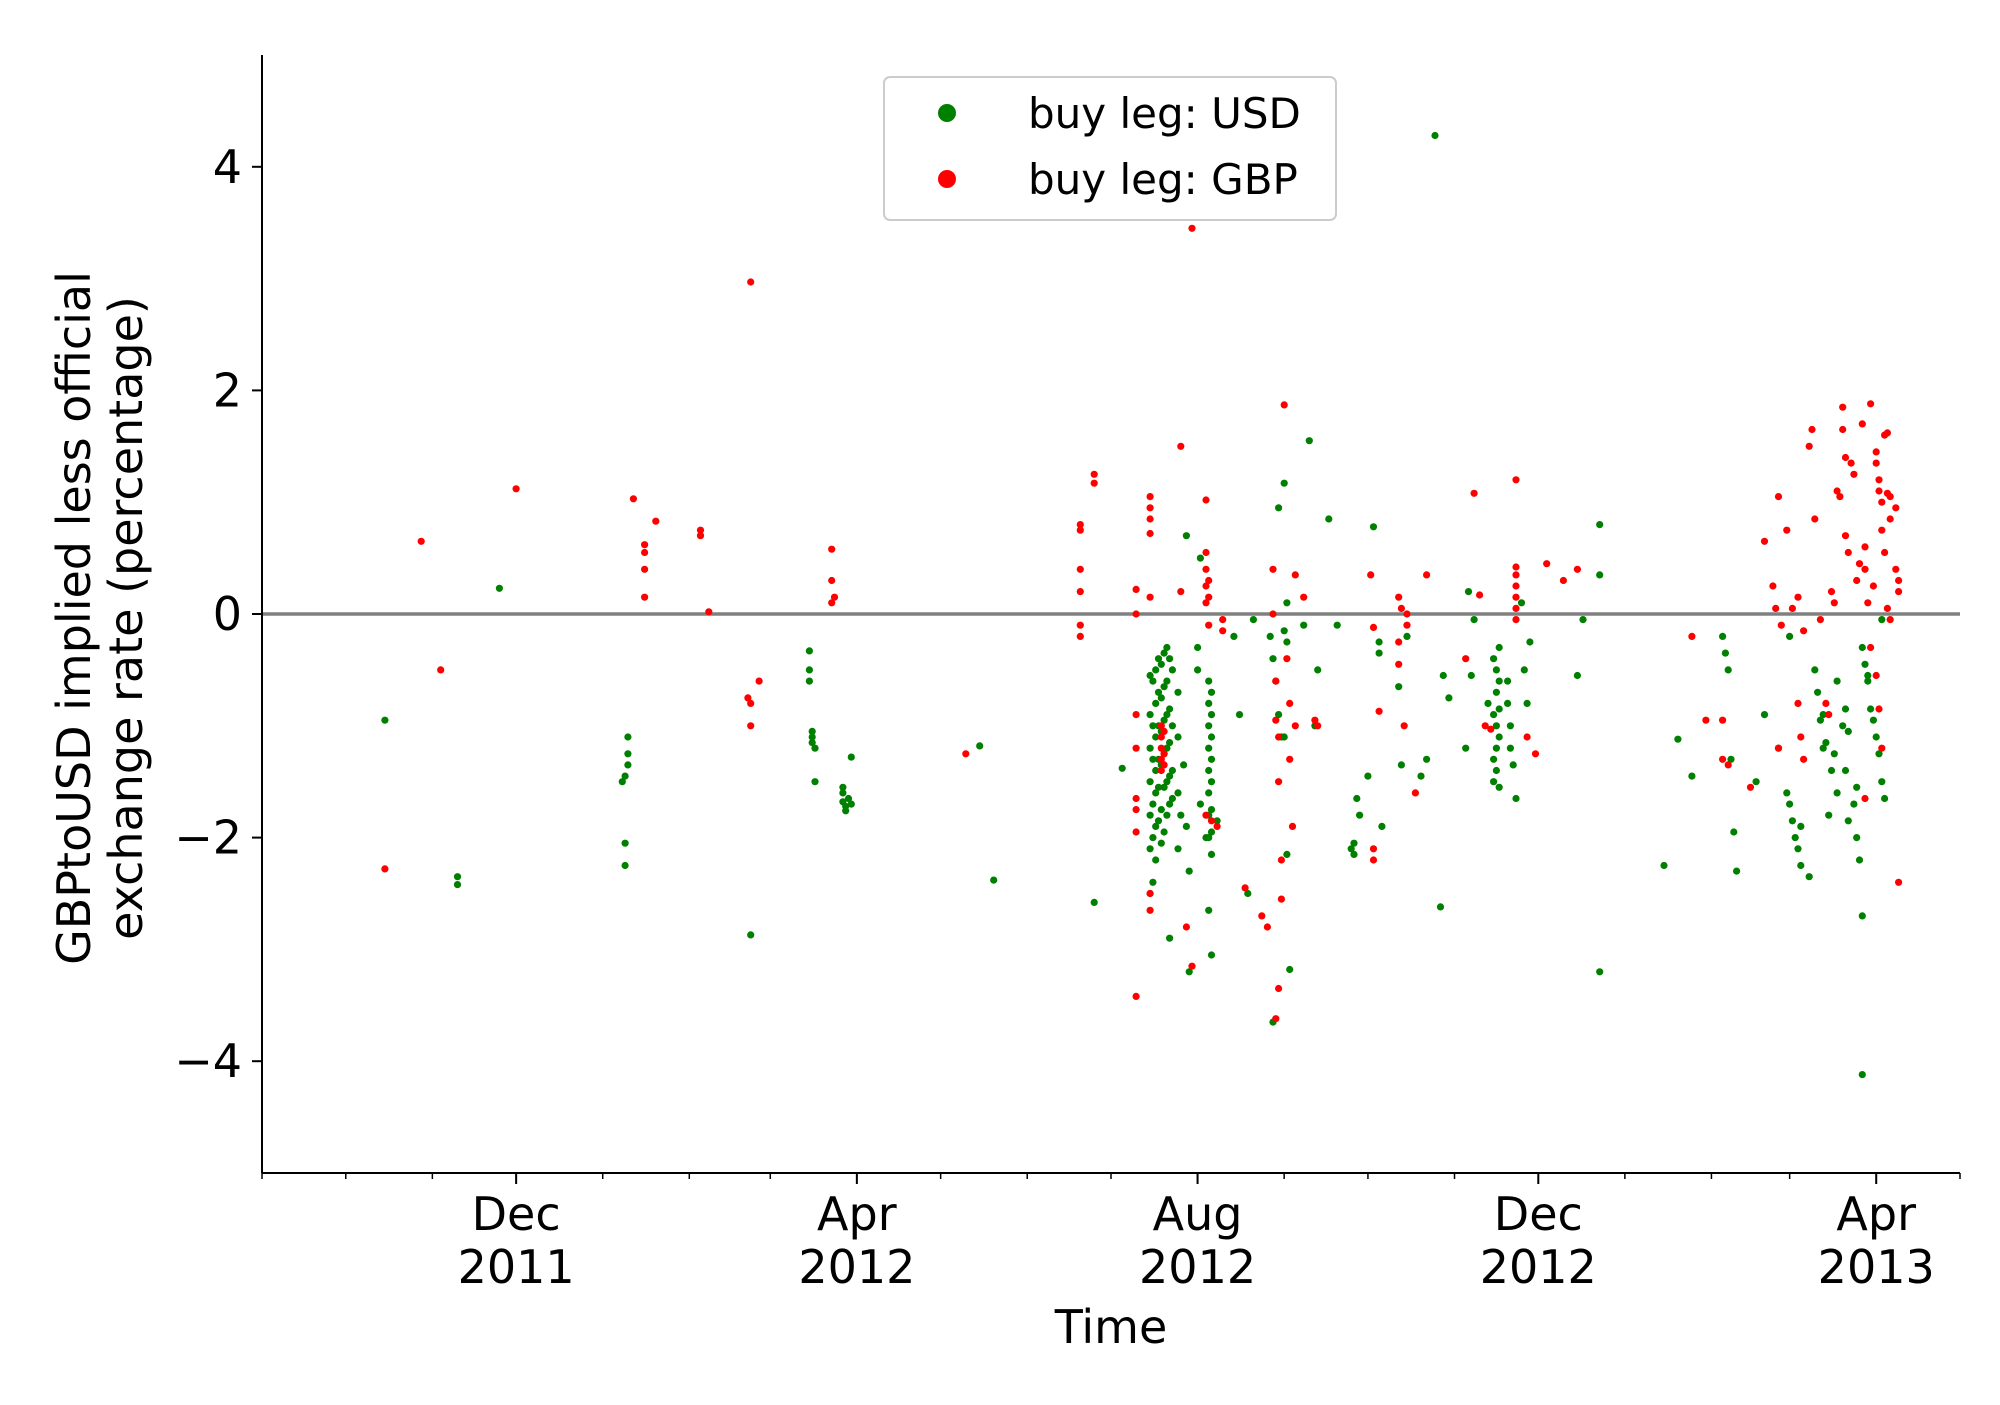 This screenshot has height=1405, width=2000. What do you see at coordinates (208, 1061) in the screenshot?
I see `y-tick-label: −4` at bounding box center [208, 1061].